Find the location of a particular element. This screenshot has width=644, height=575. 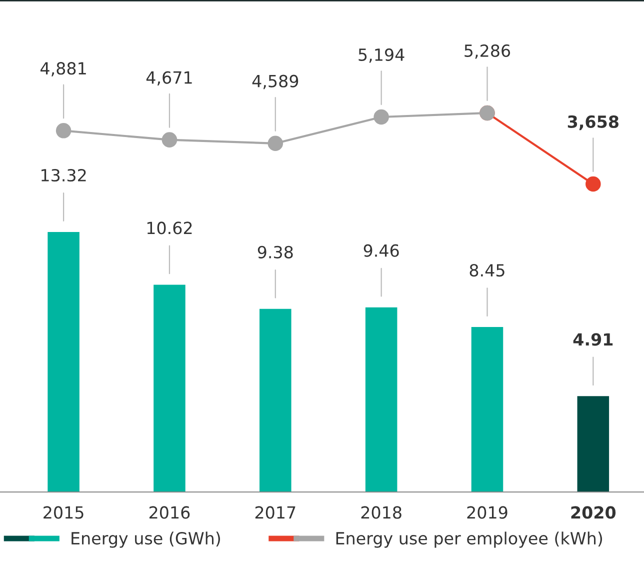

data-label: 9.46 is located at coordinates (381, 250).